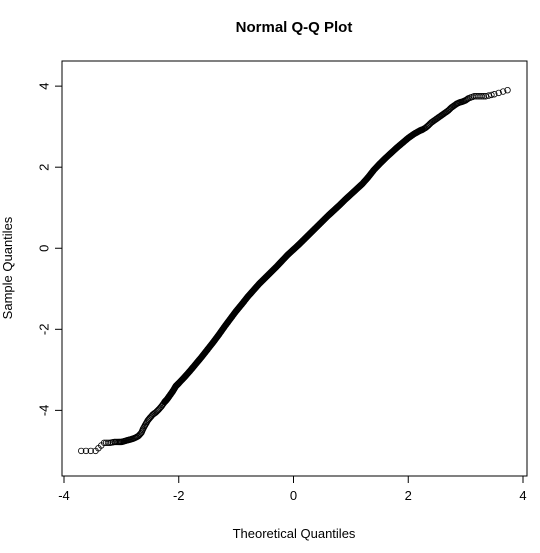 This screenshot has height=553, width=540. I want to click on y-axis: -4 -2 0 2 4, so click(50, 250).